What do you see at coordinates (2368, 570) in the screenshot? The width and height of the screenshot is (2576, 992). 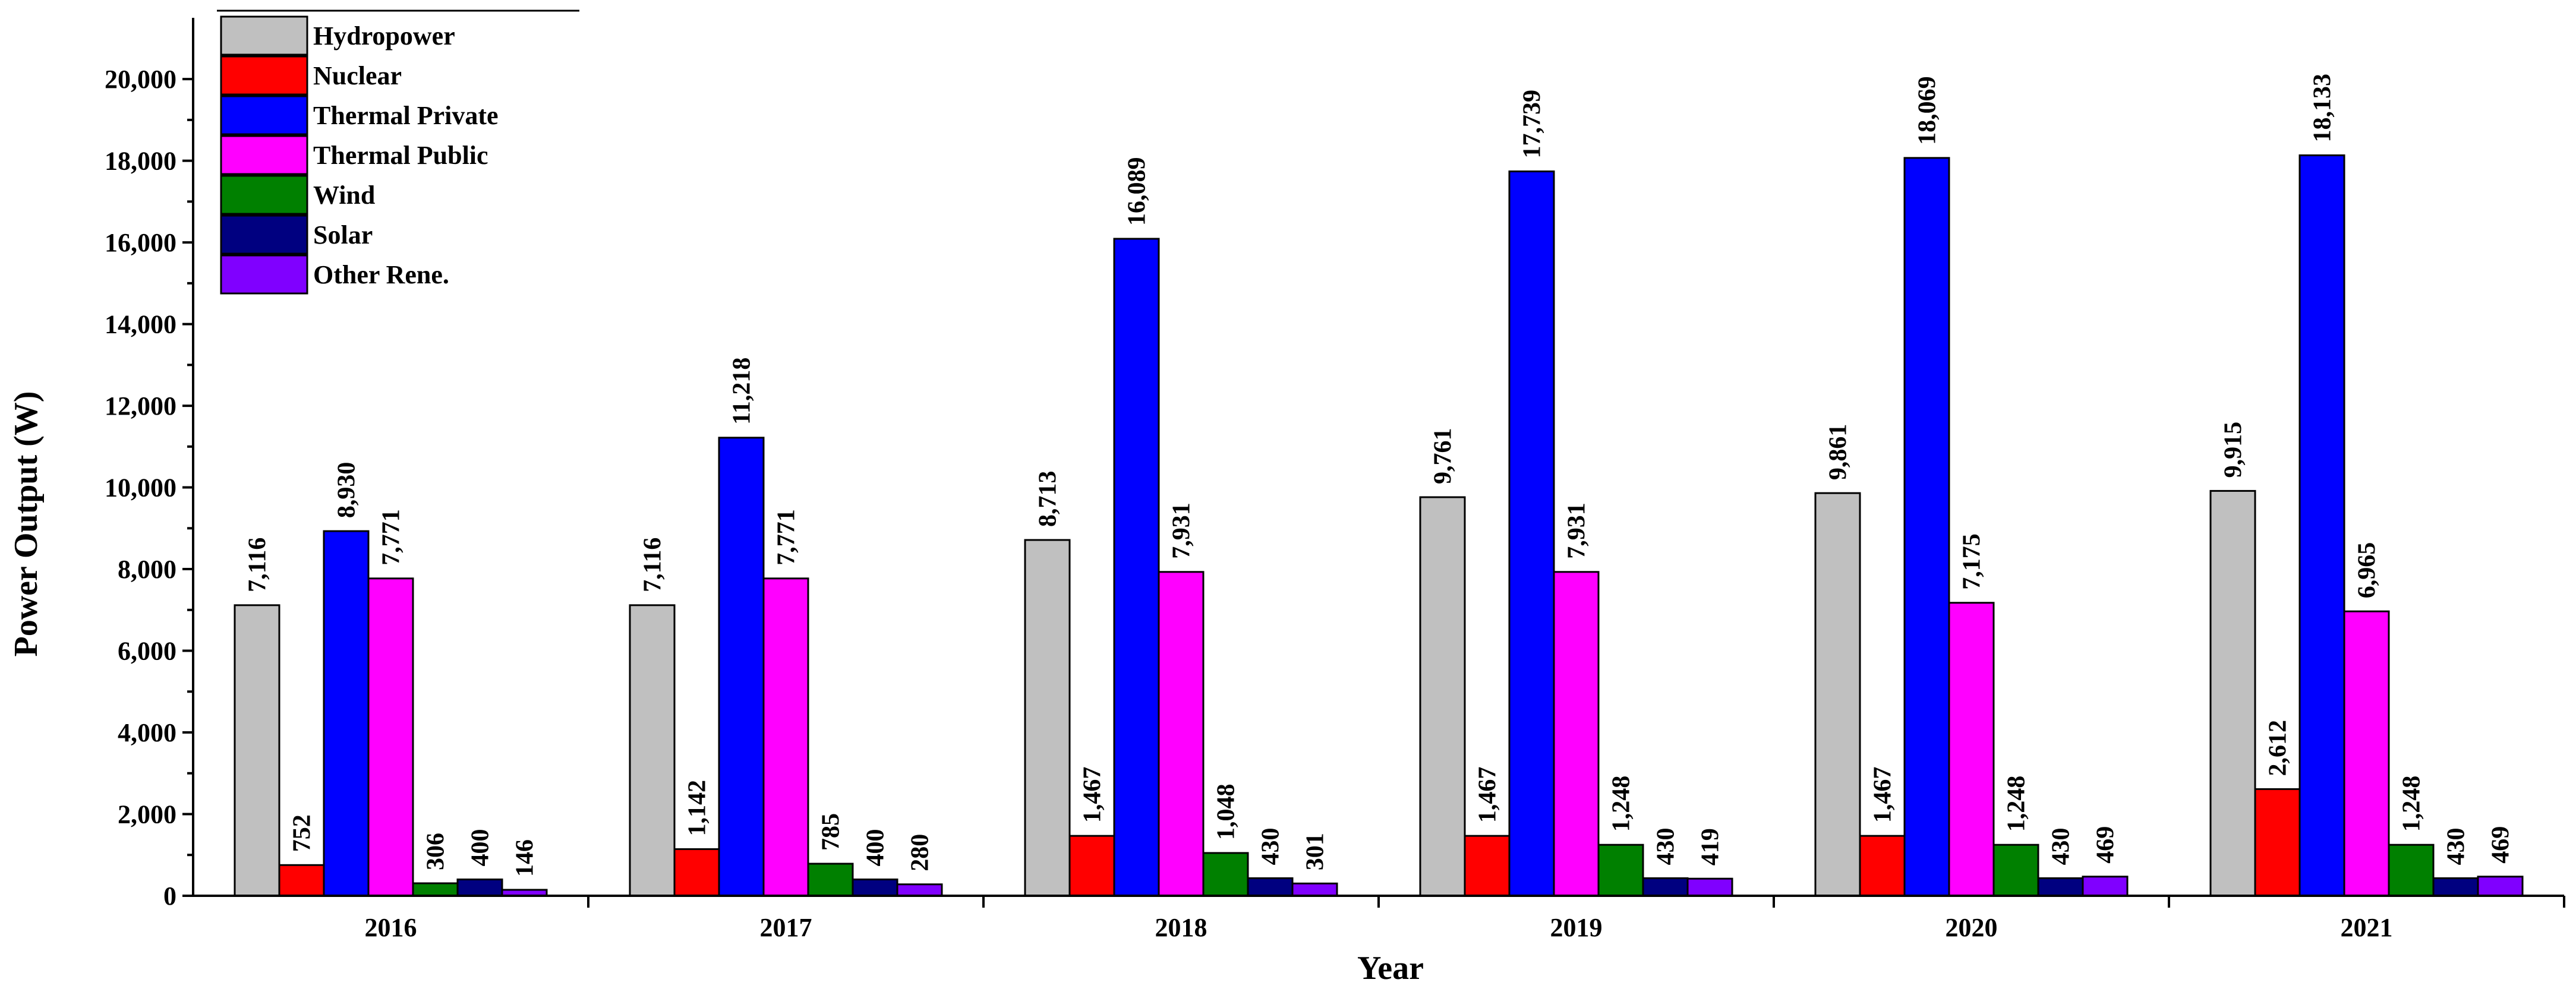 I see `value-label-thermal-public-2021: 6,965` at bounding box center [2368, 570].